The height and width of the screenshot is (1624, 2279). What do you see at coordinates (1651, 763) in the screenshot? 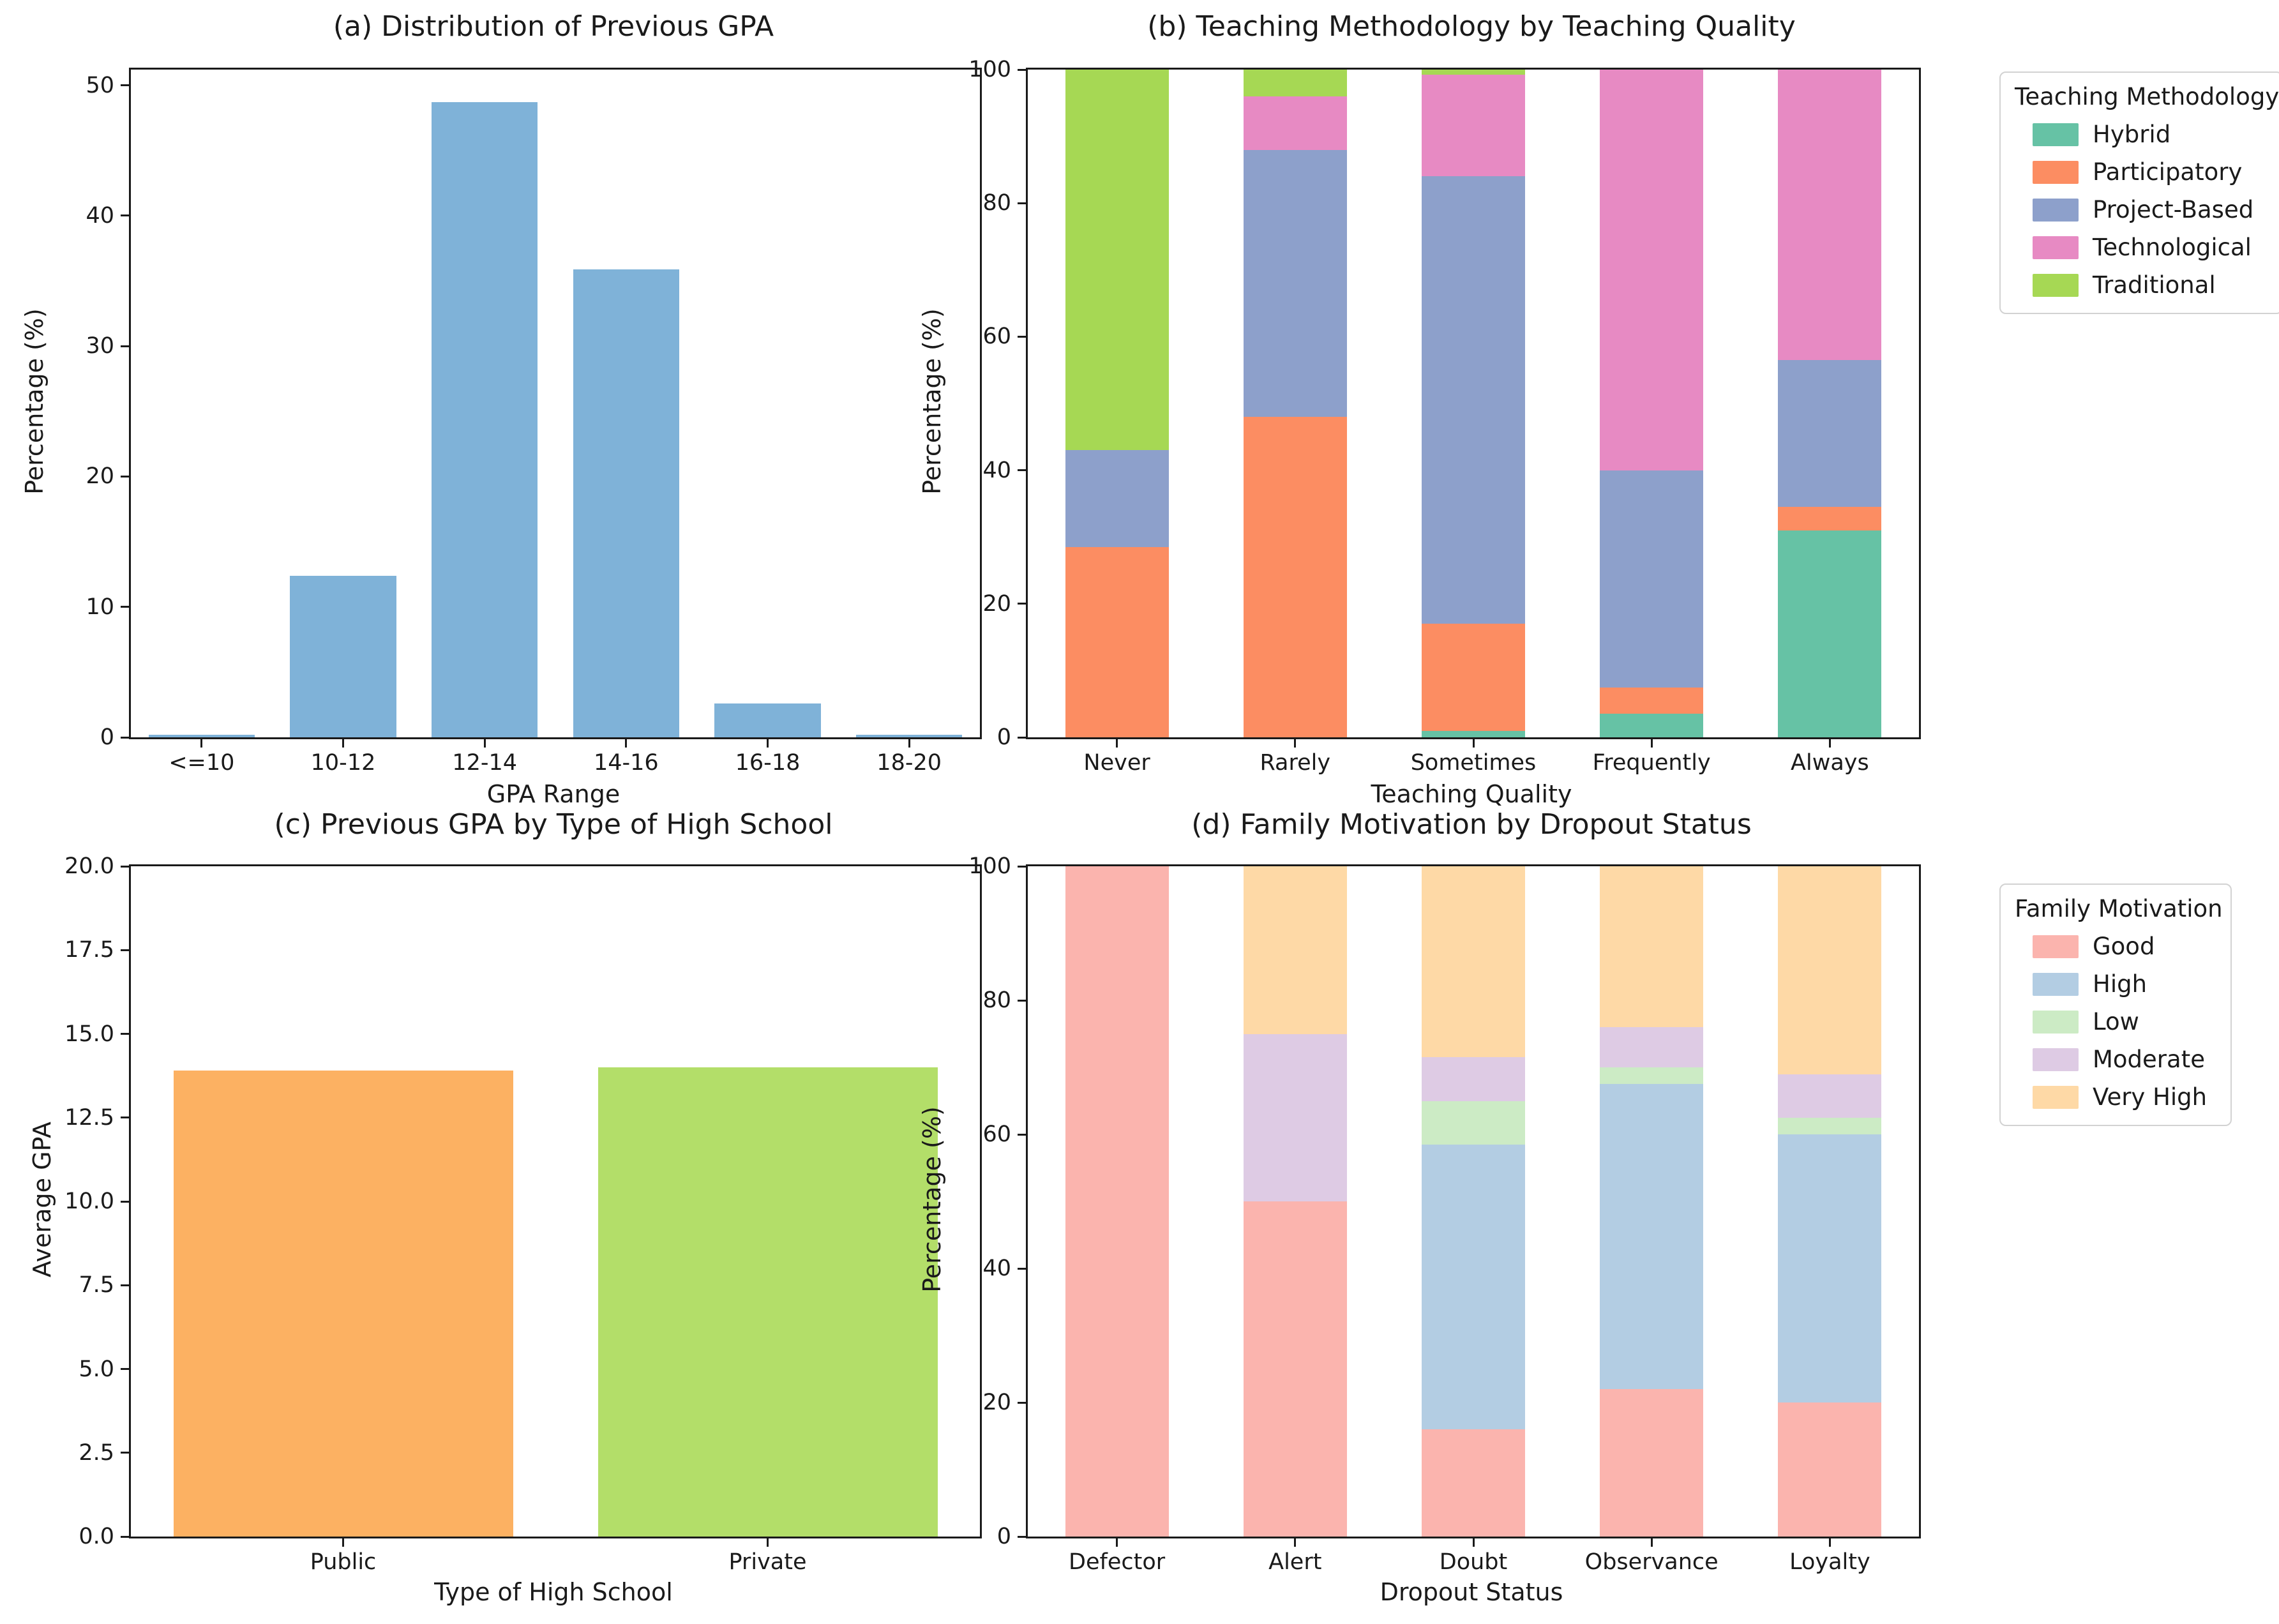
I see `x-tick-label: Frequently` at bounding box center [1651, 763].